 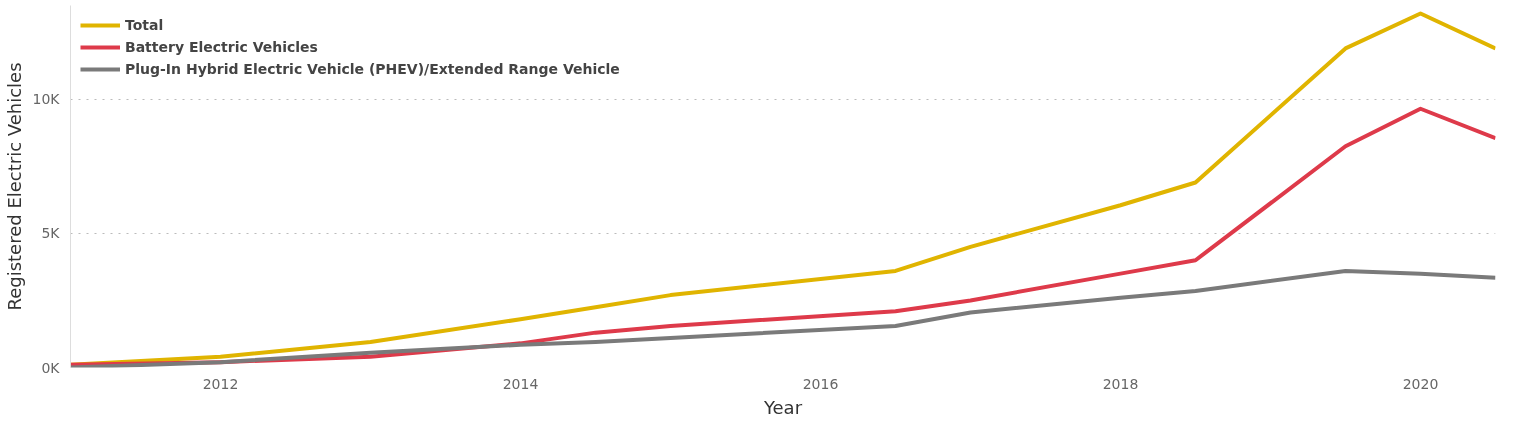 What do you see at coordinates (220, 383) in the screenshot?
I see `x-tick-label: 2012` at bounding box center [220, 383].